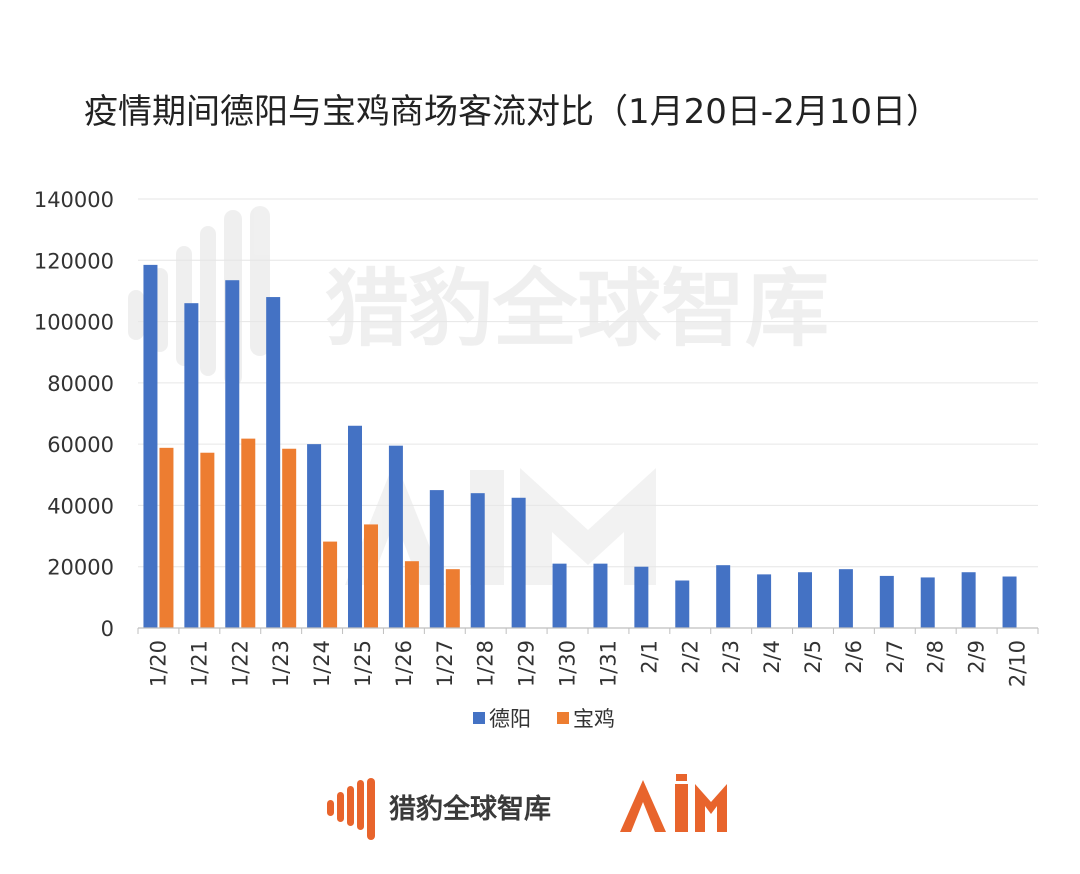 The image size is (1080, 874). Describe the element at coordinates (510, 719) in the screenshot. I see `legend-label: 德阳` at that location.